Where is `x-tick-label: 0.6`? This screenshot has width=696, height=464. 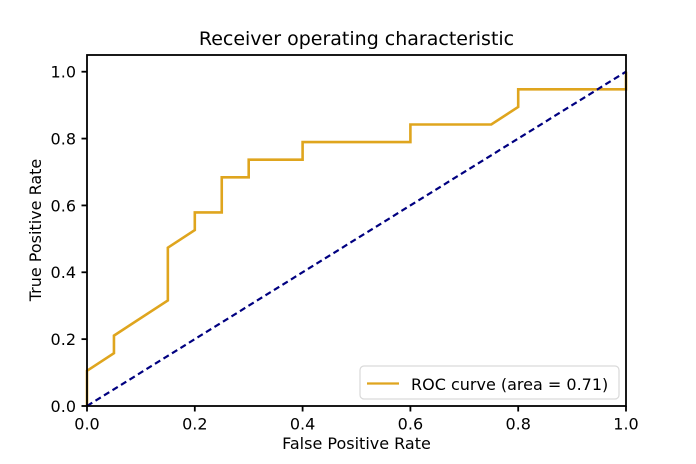
x-tick-label: 0.6 is located at coordinates (410, 424).